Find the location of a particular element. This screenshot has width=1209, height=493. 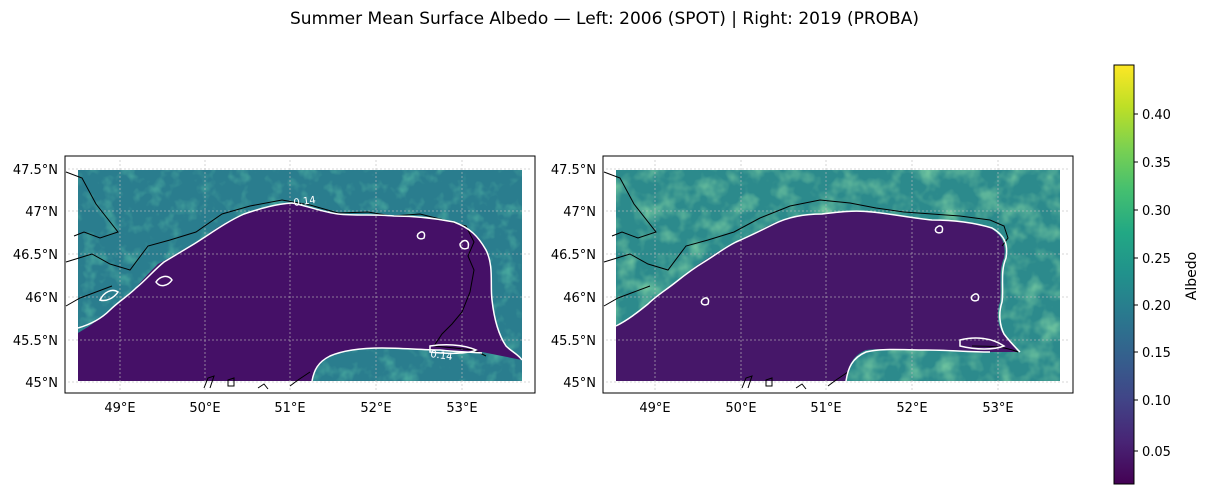

colorbar-tick-label: 0.05 is located at coordinates (1156, 452).